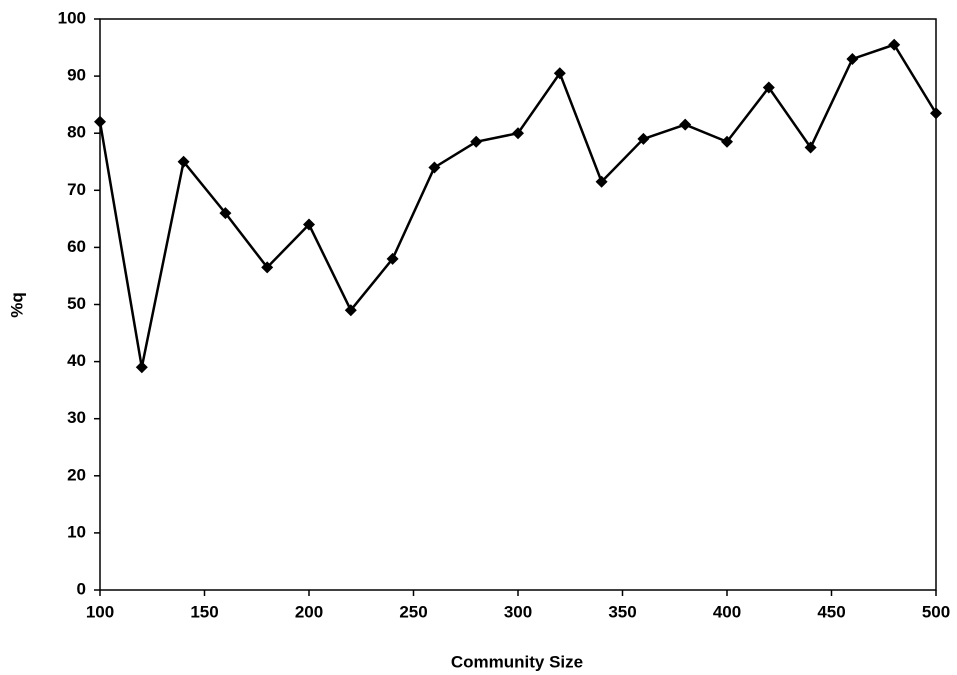 This screenshot has height=675, width=957. I want to click on x-tick-label: 300, so click(518, 611).